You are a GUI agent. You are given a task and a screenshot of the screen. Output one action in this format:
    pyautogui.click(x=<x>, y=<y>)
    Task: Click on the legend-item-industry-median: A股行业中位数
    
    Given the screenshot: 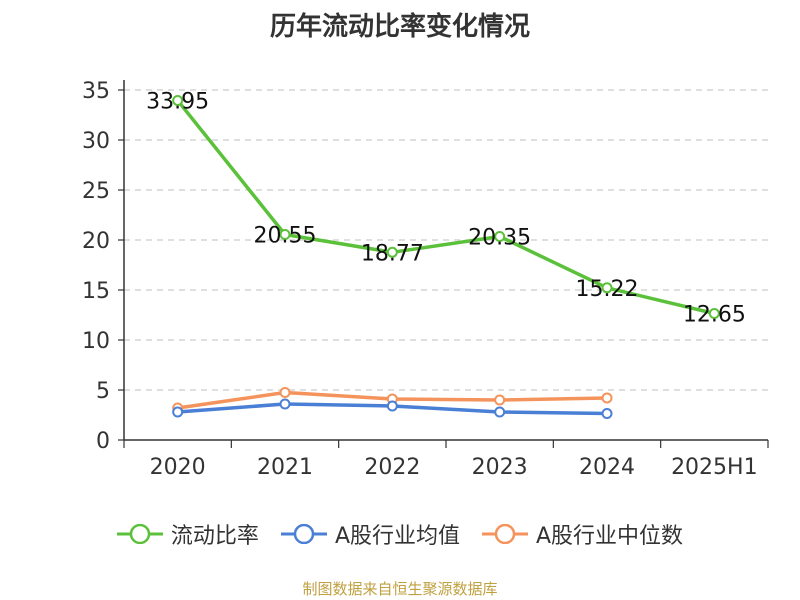 What is the action you would take?
    pyautogui.click(x=582, y=534)
    